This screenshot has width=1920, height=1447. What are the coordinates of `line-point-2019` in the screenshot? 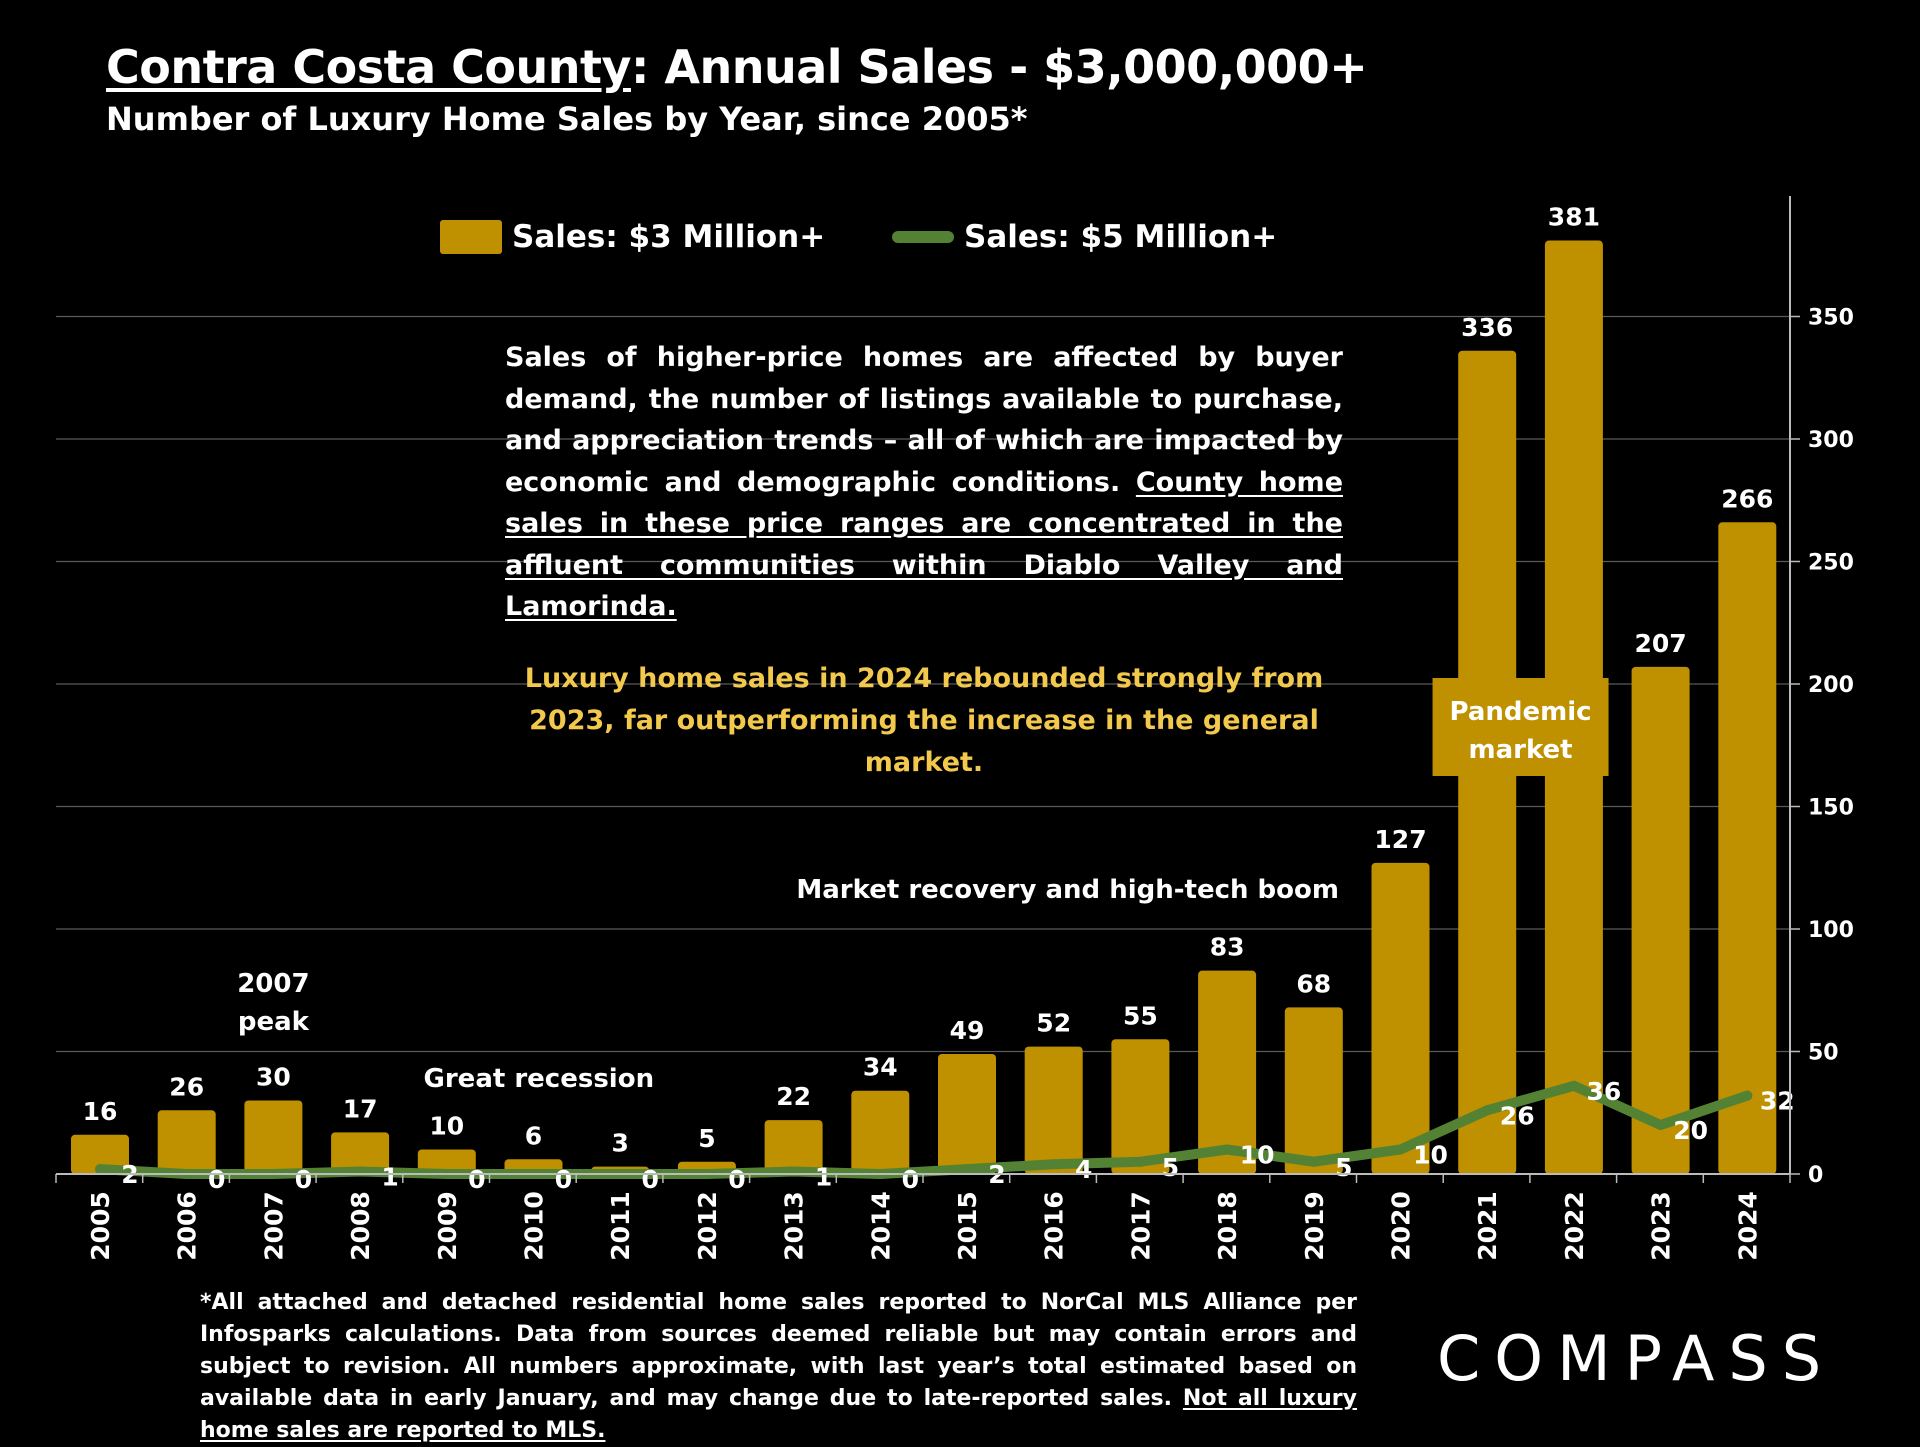 It's located at (1313, 1161).